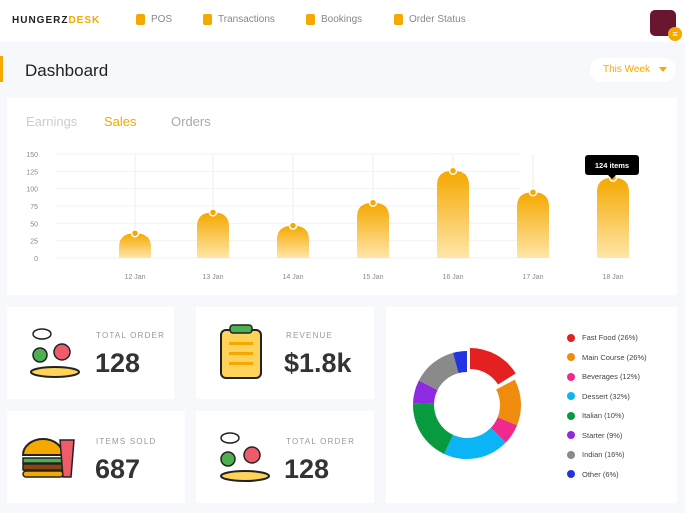 The height and width of the screenshot is (513, 685). Describe the element at coordinates (603, 454) in the screenshot. I see `legend-label: Indian (16%)` at that location.